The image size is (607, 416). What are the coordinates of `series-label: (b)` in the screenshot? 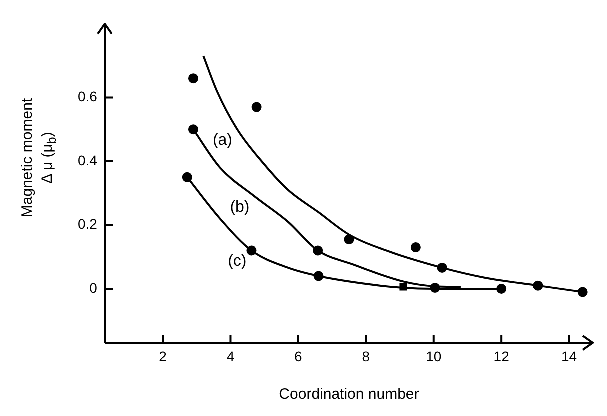 It's located at (240, 207).